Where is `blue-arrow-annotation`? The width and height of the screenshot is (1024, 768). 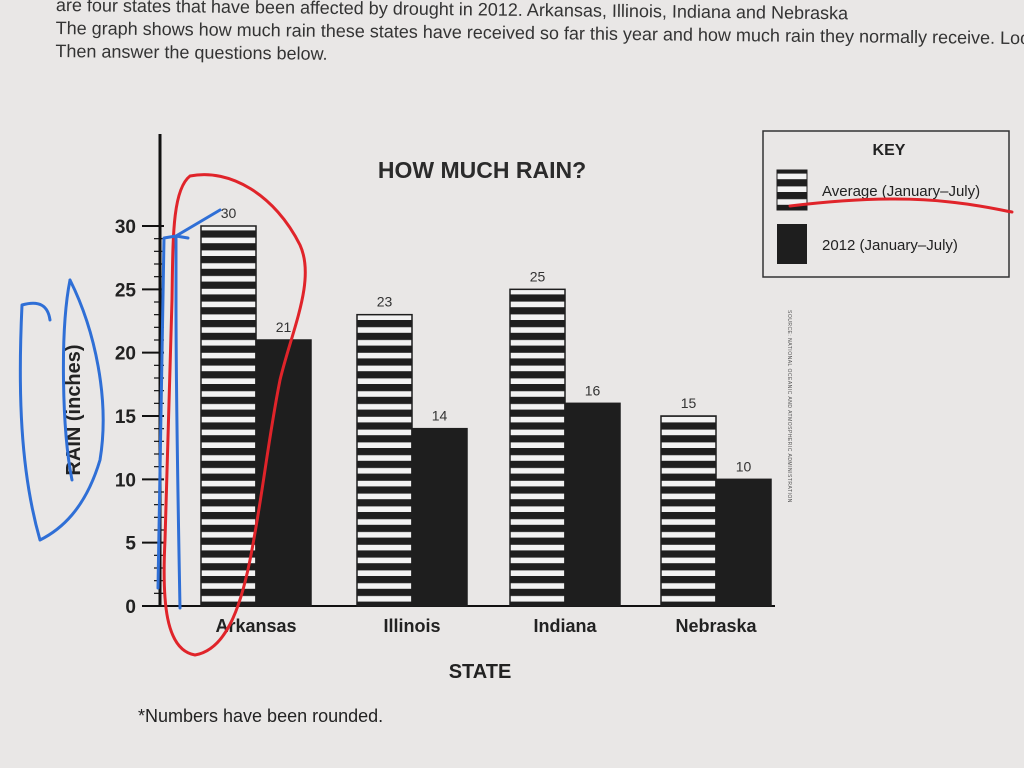
blue-arrow-annotation is located at coordinates (189, 409).